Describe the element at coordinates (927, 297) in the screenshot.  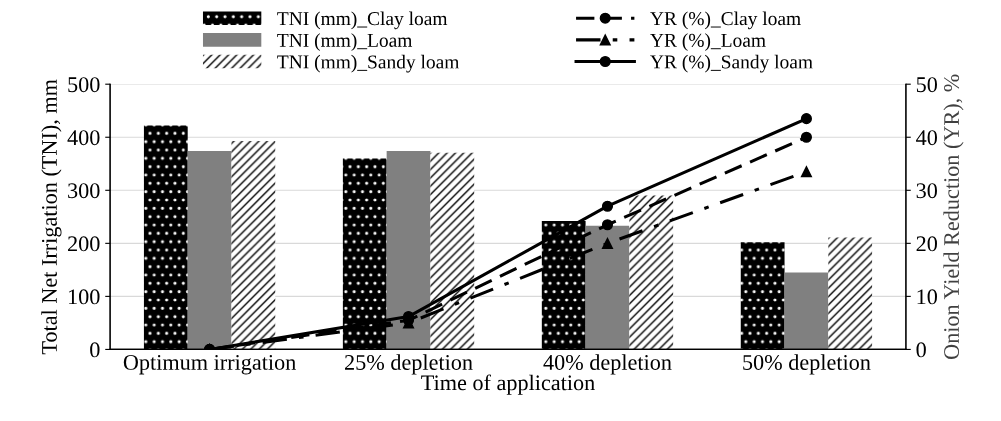
I see `y2-tick-label: 10` at that location.